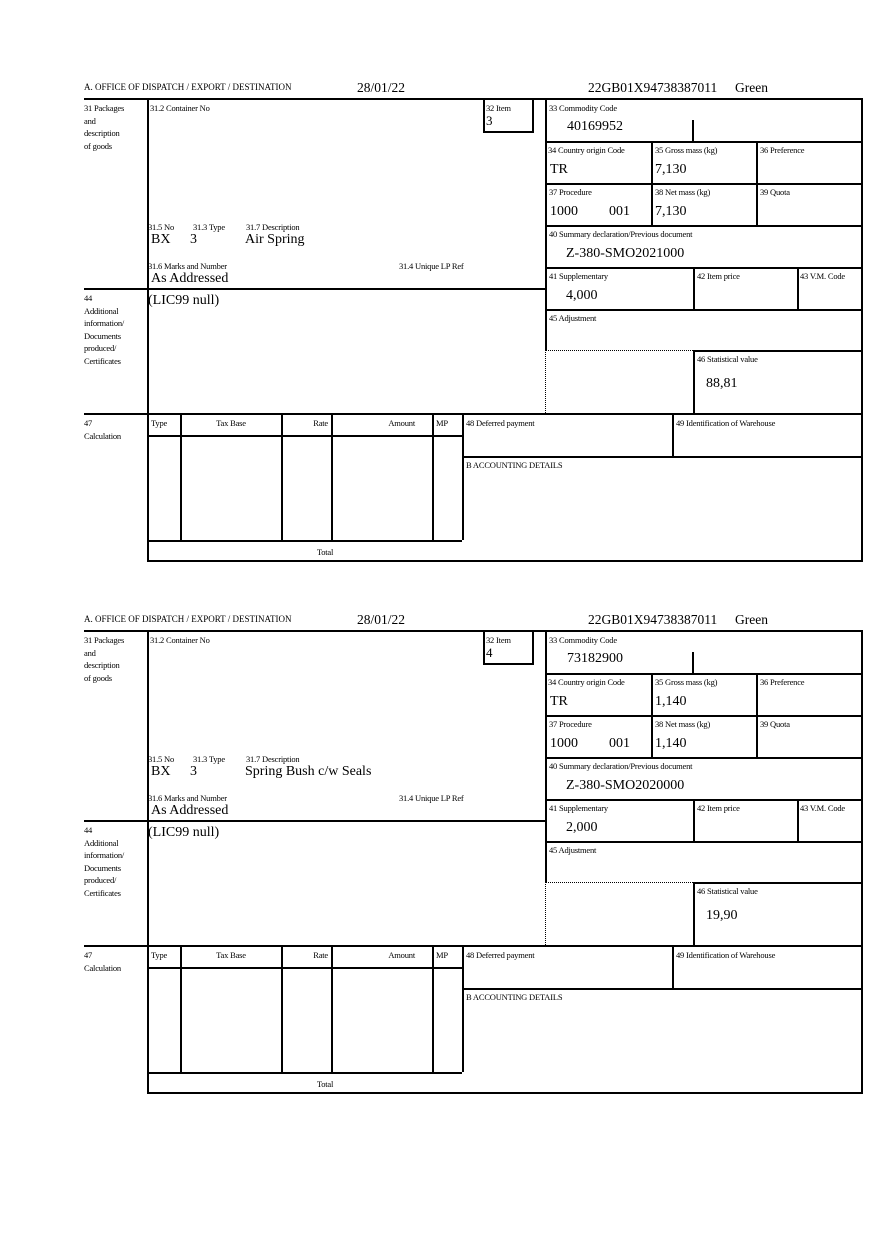 Image resolution: width=882 pixels, height=1250 pixels. What do you see at coordinates (625, 785) in the screenshot?
I see `summary-declaration-value: Z-380-SMO2020000` at bounding box center [625, 785].